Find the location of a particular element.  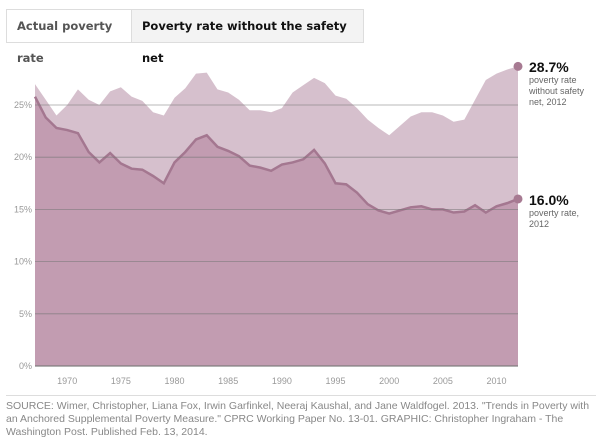

x-tick-label: 1980 is located at coordinates (175, 381).